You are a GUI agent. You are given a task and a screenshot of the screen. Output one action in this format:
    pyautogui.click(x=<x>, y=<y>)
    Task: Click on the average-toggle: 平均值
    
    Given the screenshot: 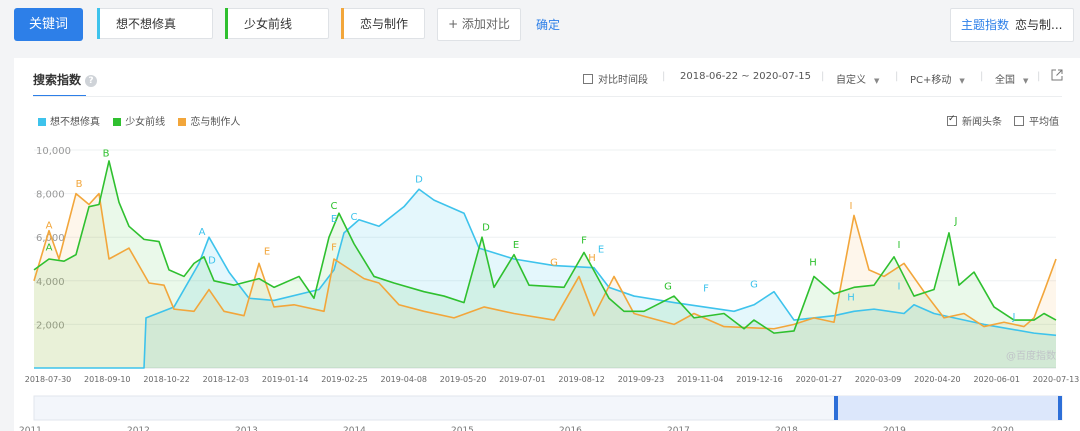 What is the action you would take?
    pyautogui.click(x=1036, y=120)
    